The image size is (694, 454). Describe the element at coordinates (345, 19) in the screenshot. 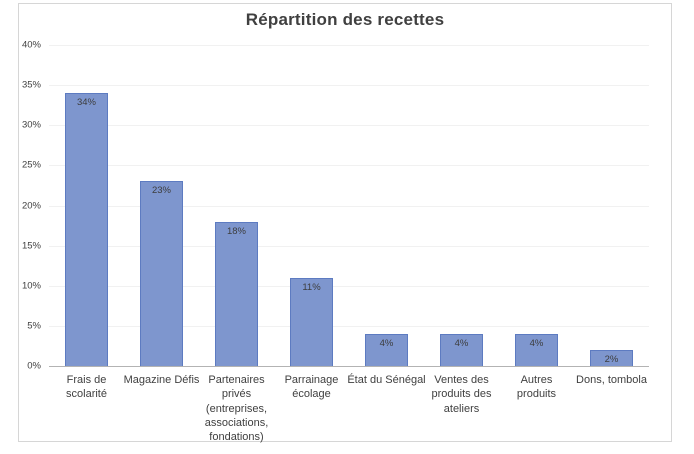

I see `chart-title: Répartition des recettes` at that location.